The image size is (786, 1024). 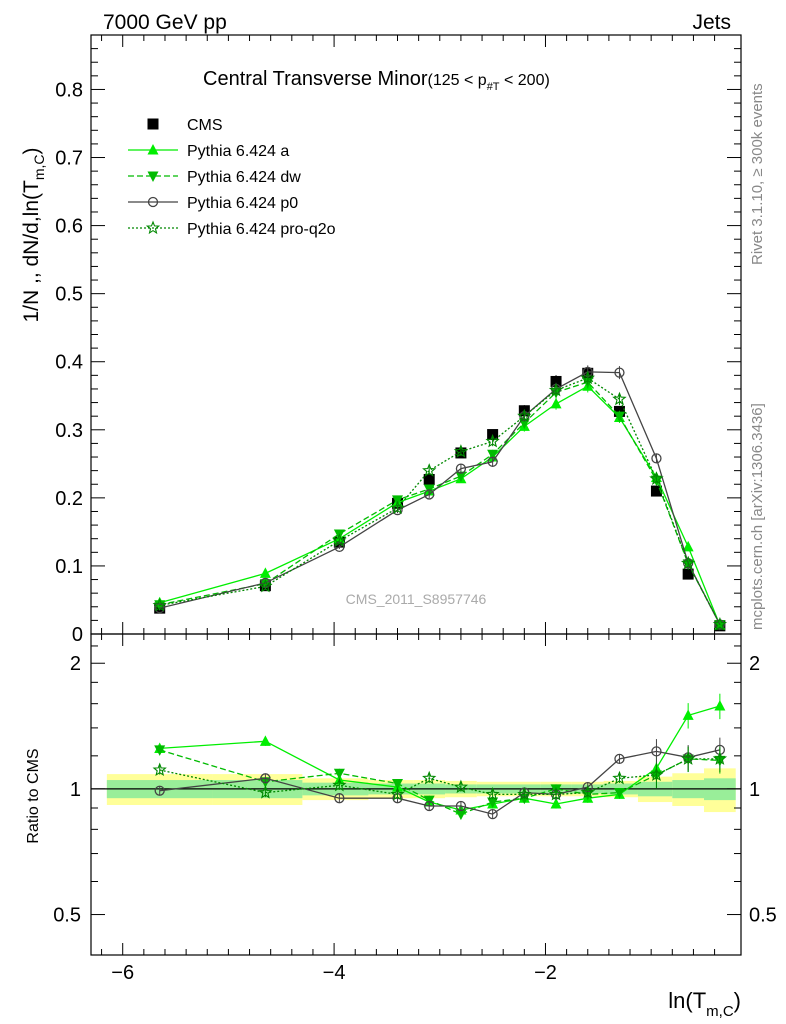 I want to click on y-tick-label: 0.3, so click(x=69, y=431).